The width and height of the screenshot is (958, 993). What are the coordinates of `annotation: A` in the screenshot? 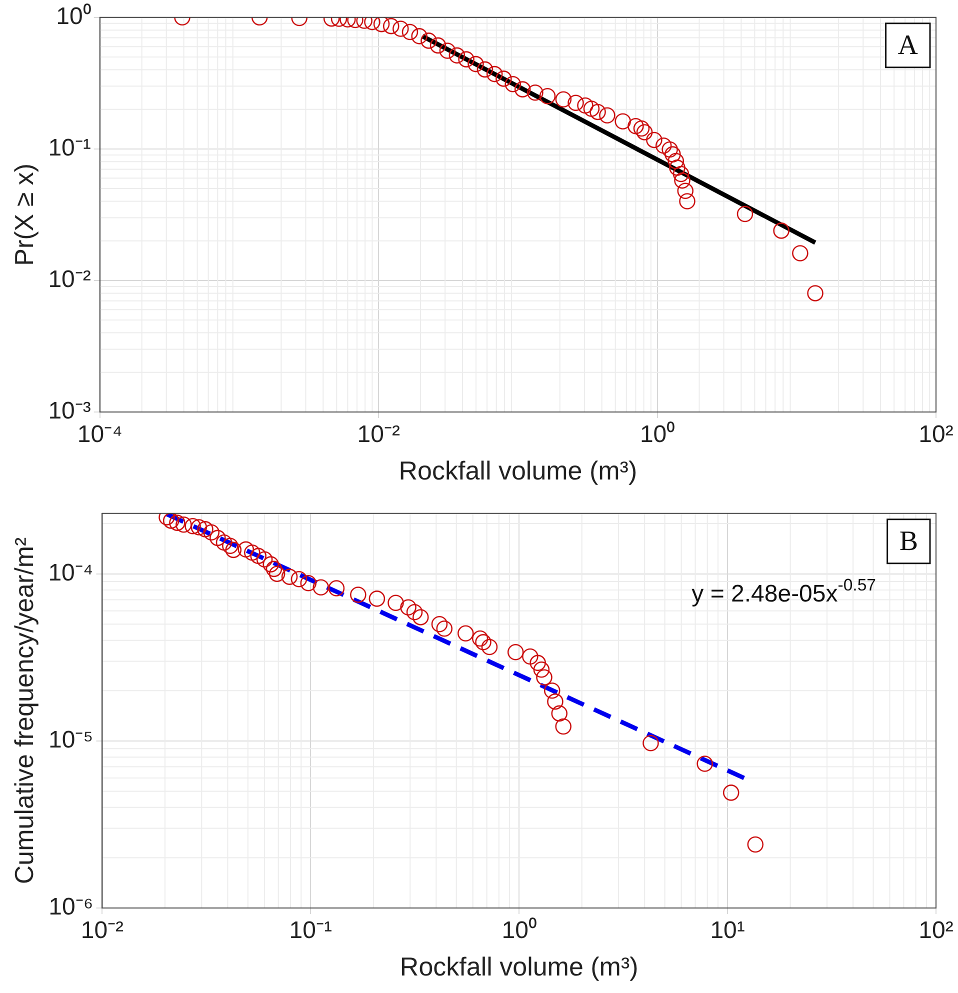 It's located at (908, 45).